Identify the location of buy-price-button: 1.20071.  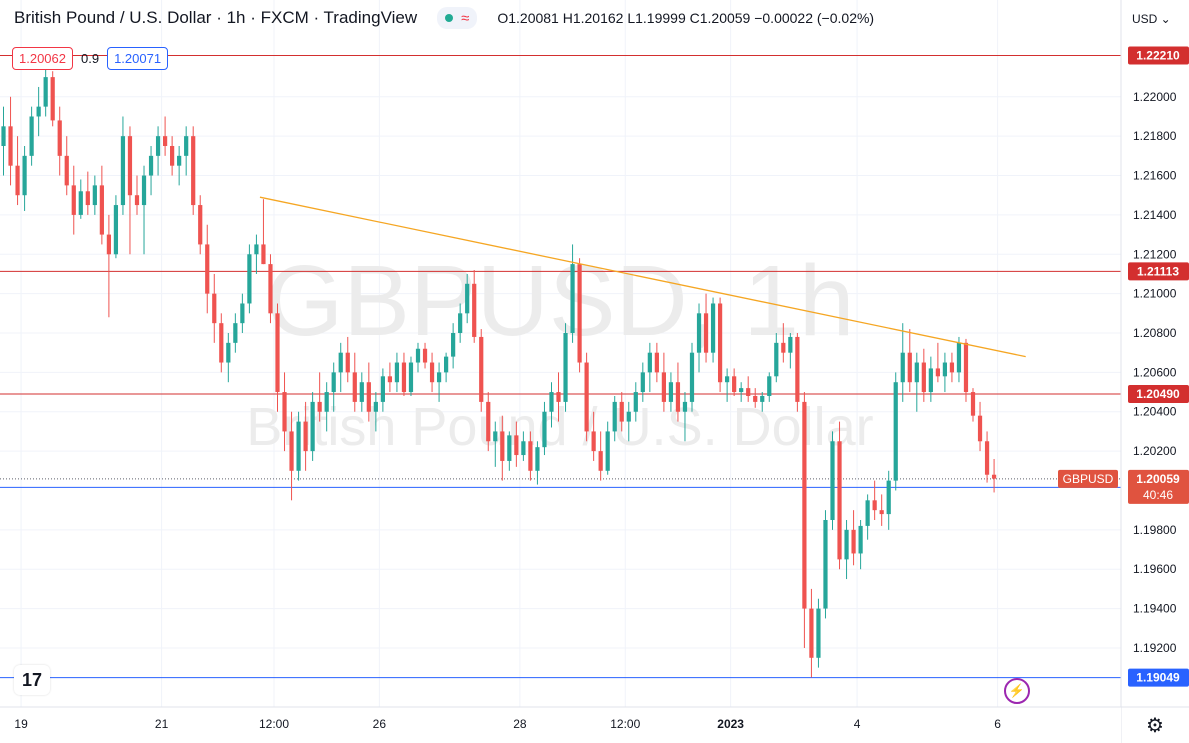
(138, 58).